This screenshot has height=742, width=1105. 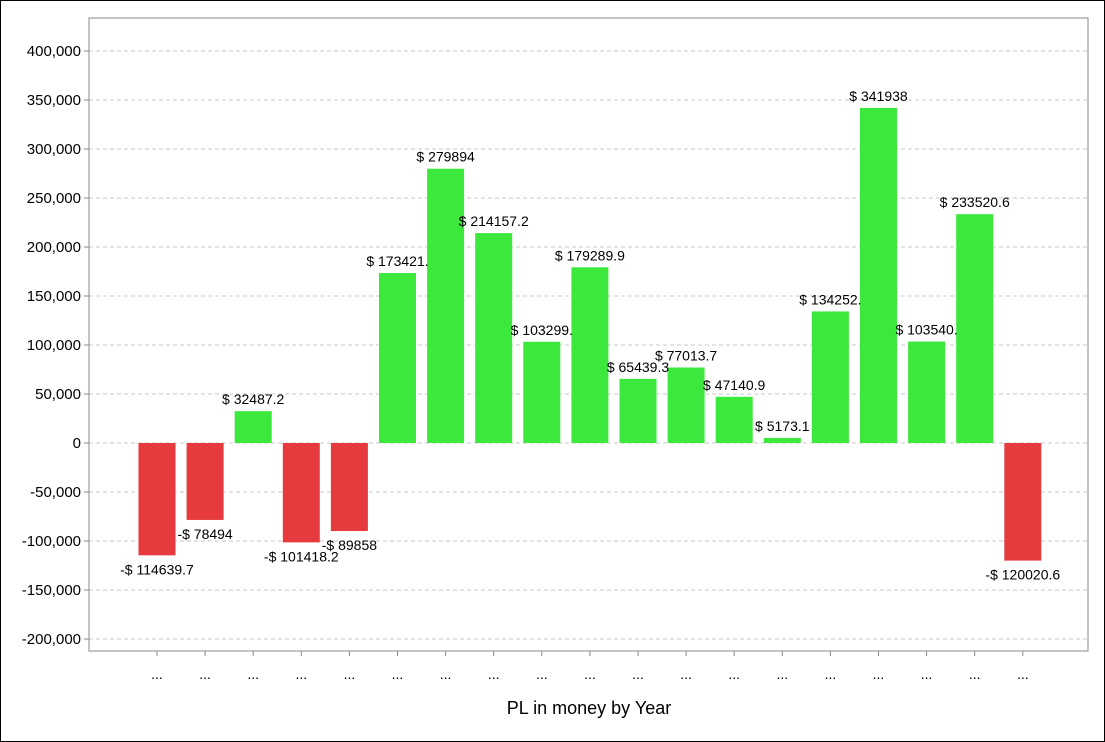 What do you see at coordinates (77, 443) in the screenshot?
I see `y-tick-label: 0` at bounding box center [77, 443].